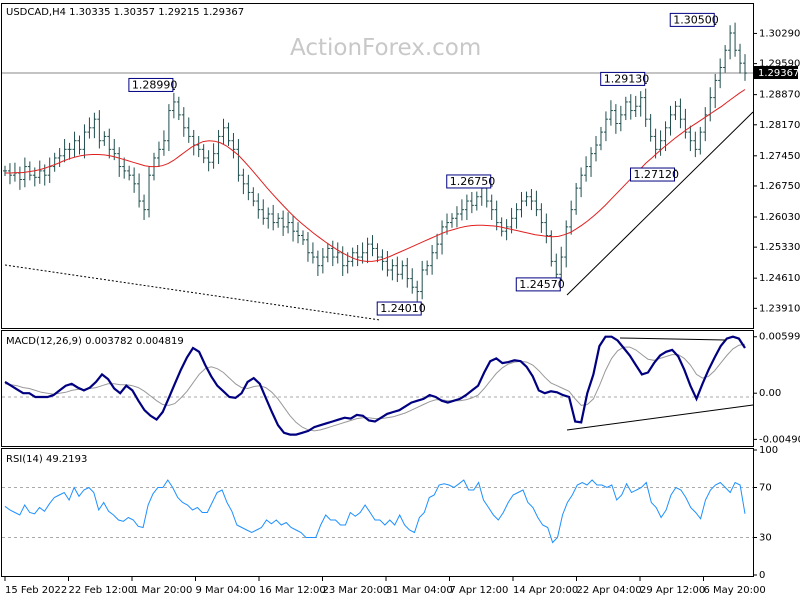 This screenshot has height=600, width=800. I want to click on price-tick-label: 1.28870, so click(779, 95).